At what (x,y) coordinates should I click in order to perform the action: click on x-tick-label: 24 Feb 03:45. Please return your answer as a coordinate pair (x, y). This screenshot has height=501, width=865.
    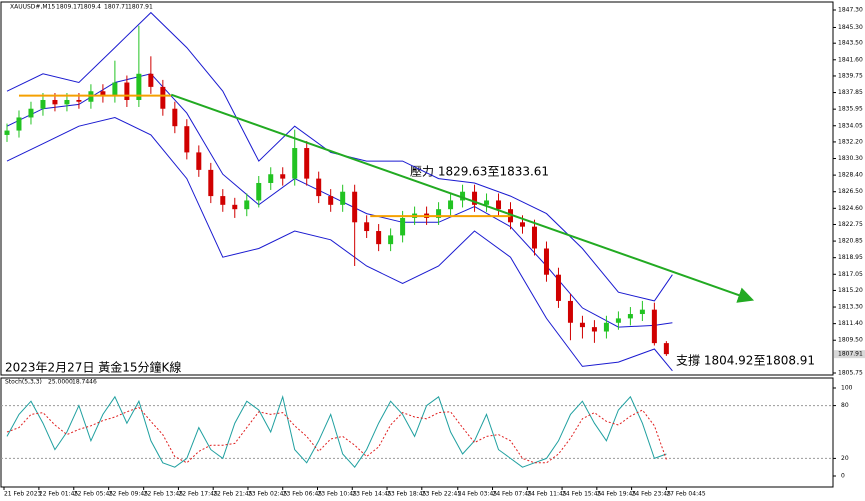
    Looking at the image, I should click on (478, 494).